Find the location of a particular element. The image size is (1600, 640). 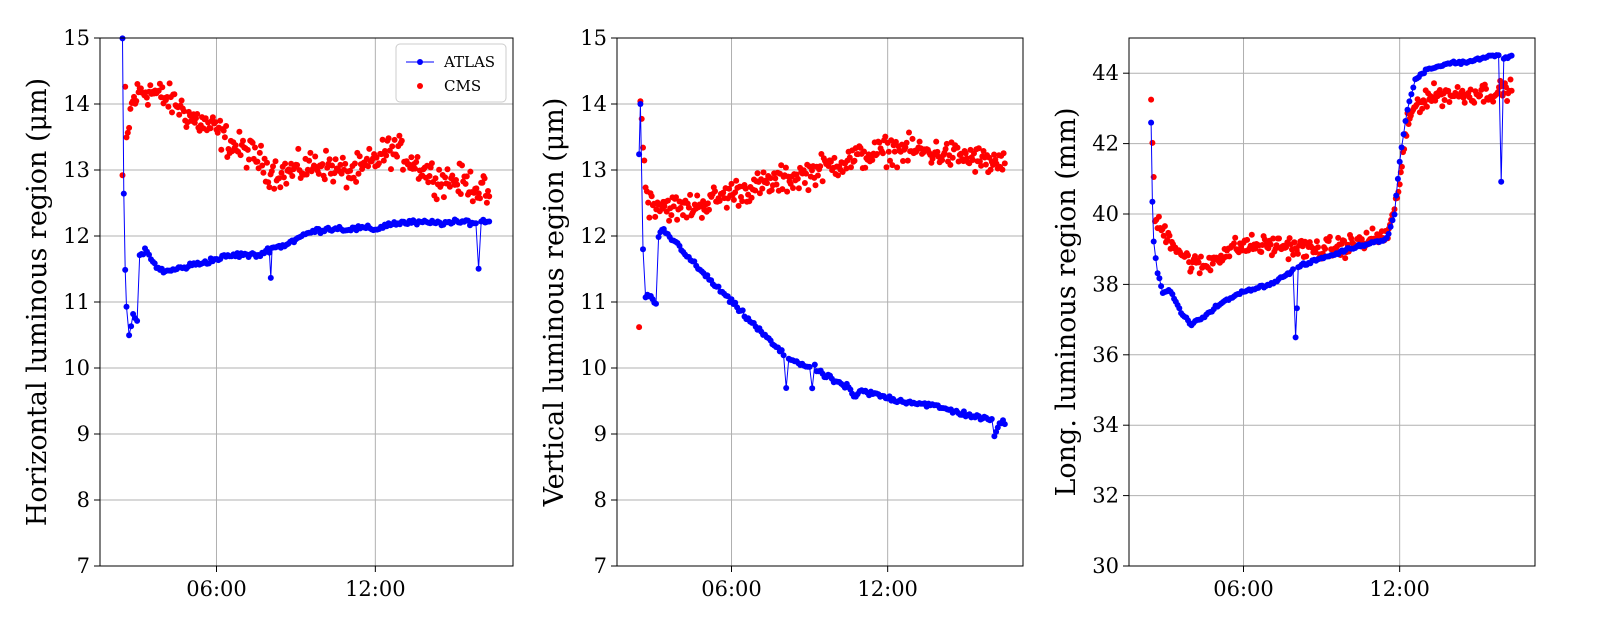

y-tick-label: 14 is located at coordinates (76, 104).